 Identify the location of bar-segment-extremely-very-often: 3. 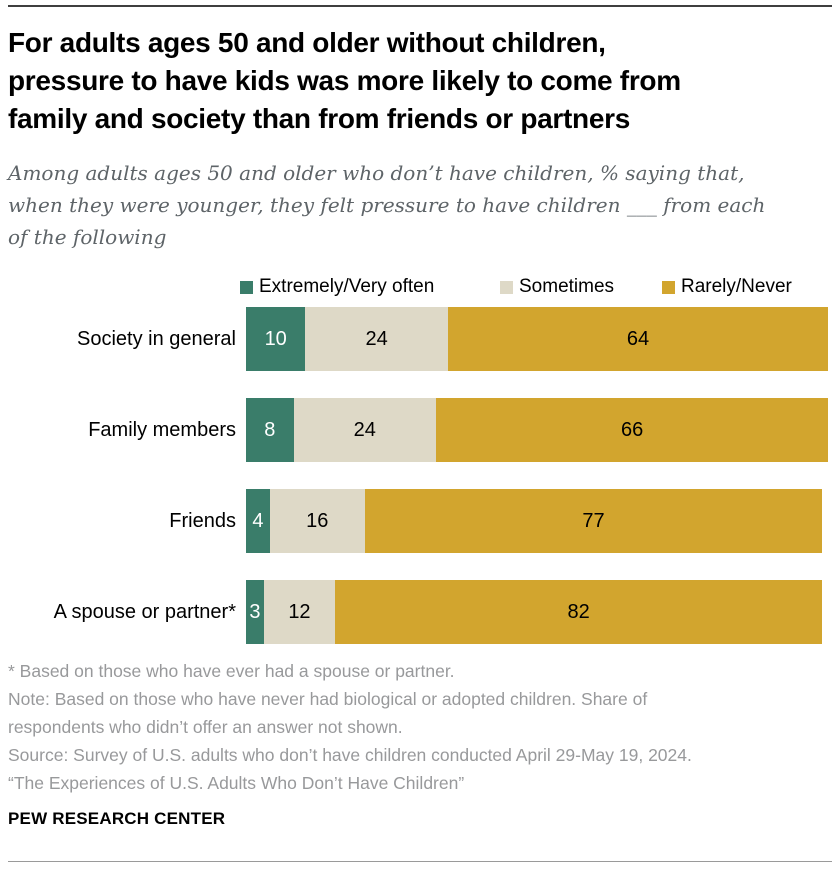
(255, 612).